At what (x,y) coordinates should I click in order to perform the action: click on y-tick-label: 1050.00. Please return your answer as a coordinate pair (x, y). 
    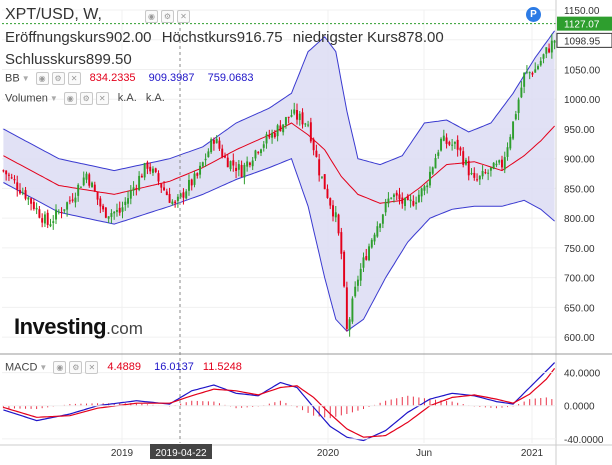
    Looking at the image, I should click on (582, 70).